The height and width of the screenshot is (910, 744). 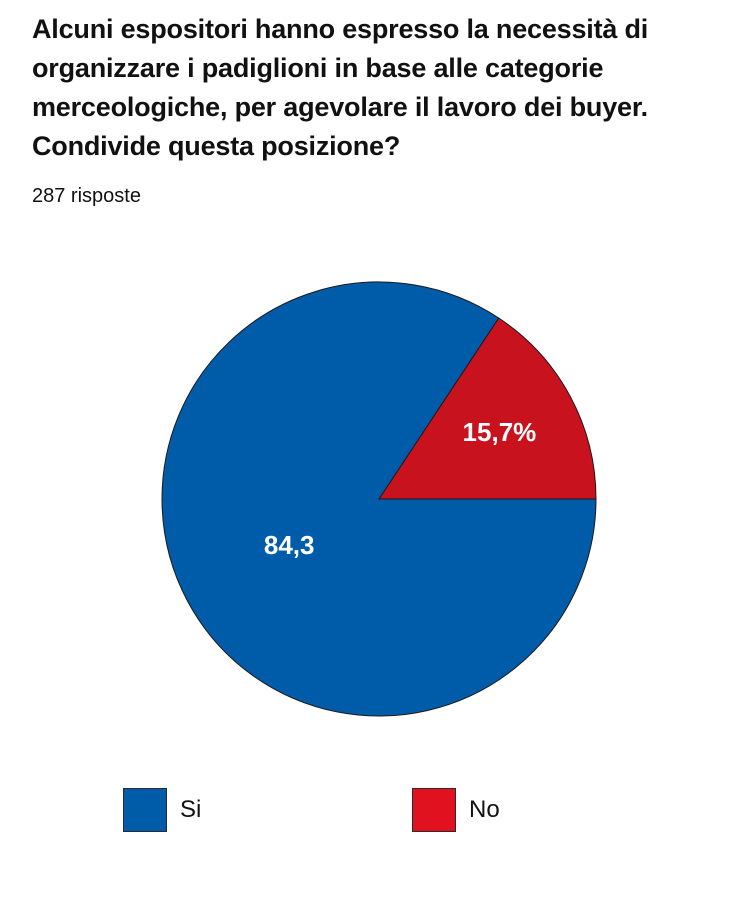 I want to click on legend-item-no: No, so click(x=456, y=810).